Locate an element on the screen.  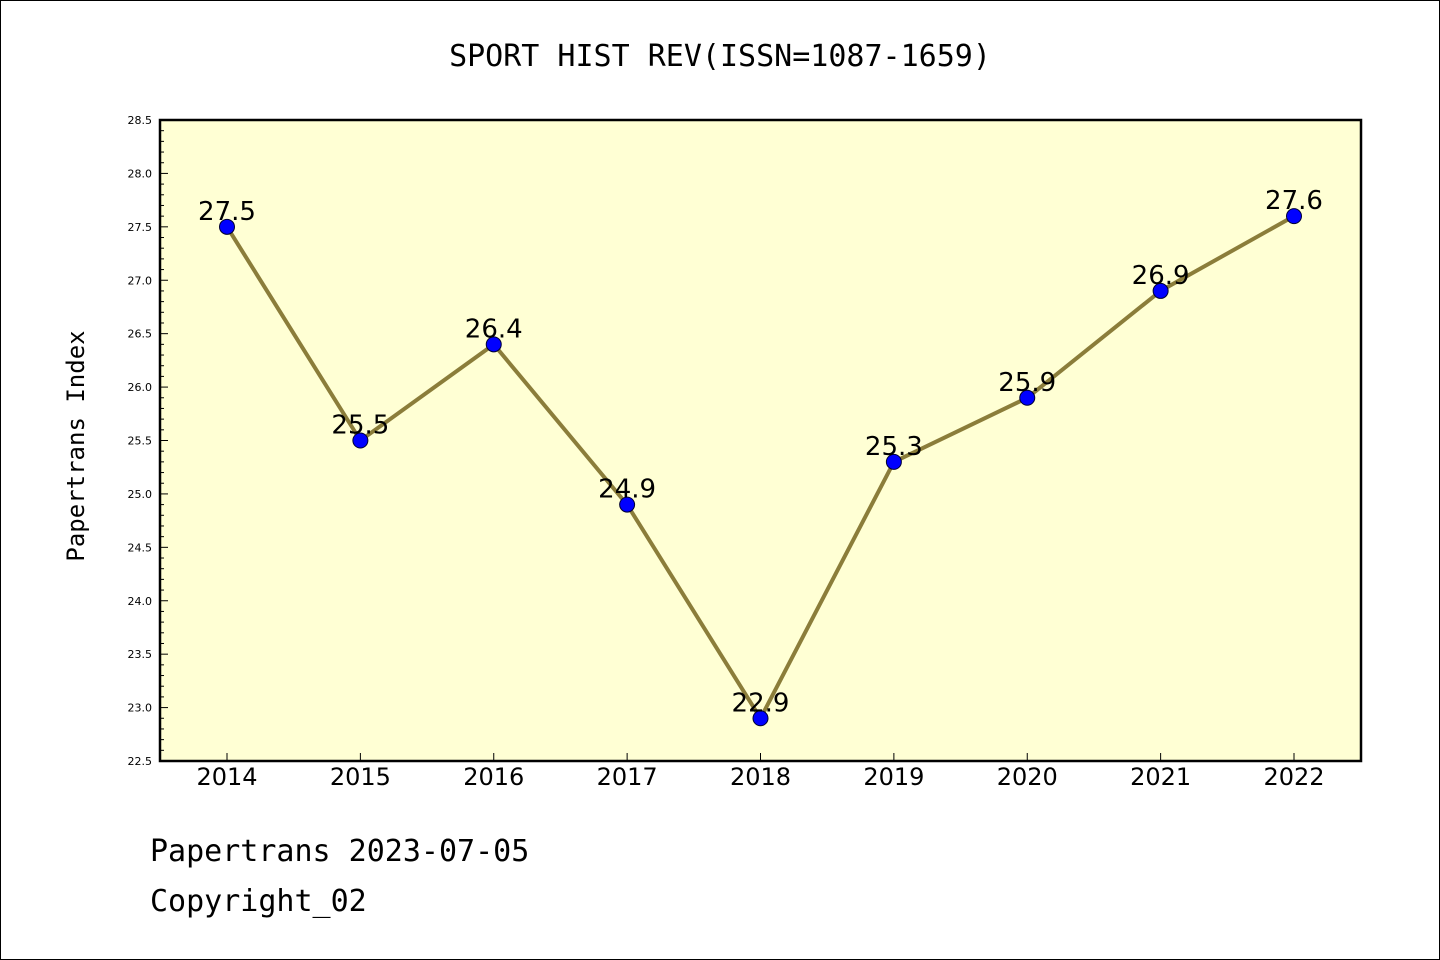
y-tick-label: 28.0 is located at coordinates (140, 173).